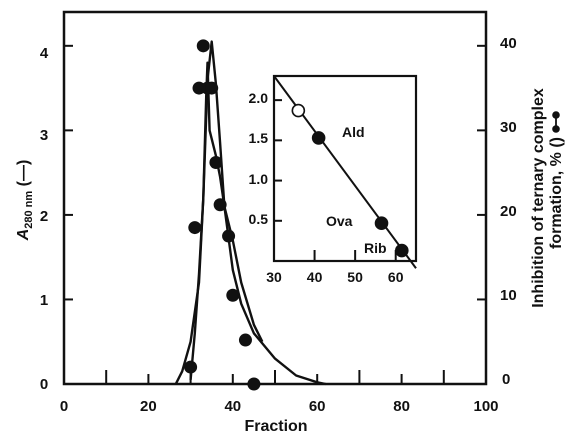 This screenshot has height=438, width=565. What do you see at coordinates (64, 406) in the screenshot?
I see `x-tick-label: 0` at bounding box center [64, 406].